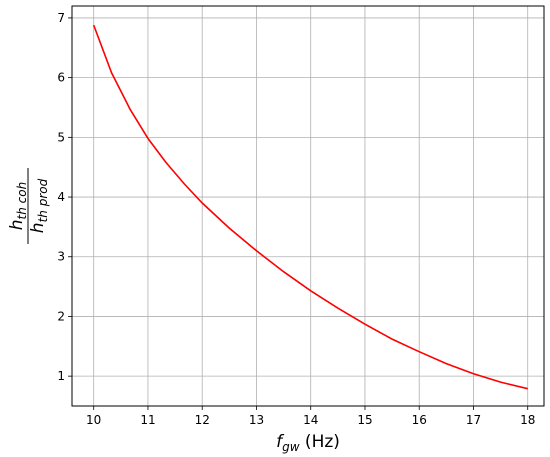 This screenshot has width=550, height=457. What do you see at coordinates (419, 420) in the screenshot?
I see `x-tick-label: 16` at bounding box center [419, 420].